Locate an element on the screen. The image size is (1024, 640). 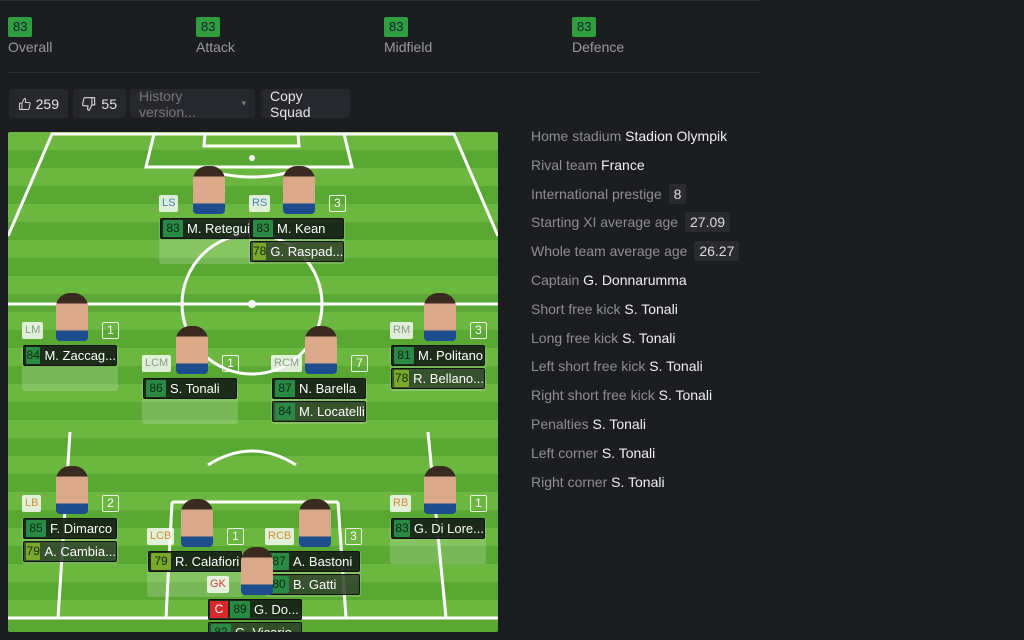
info-row: Penalties S. Tonali is located at coordinates (588, 424).